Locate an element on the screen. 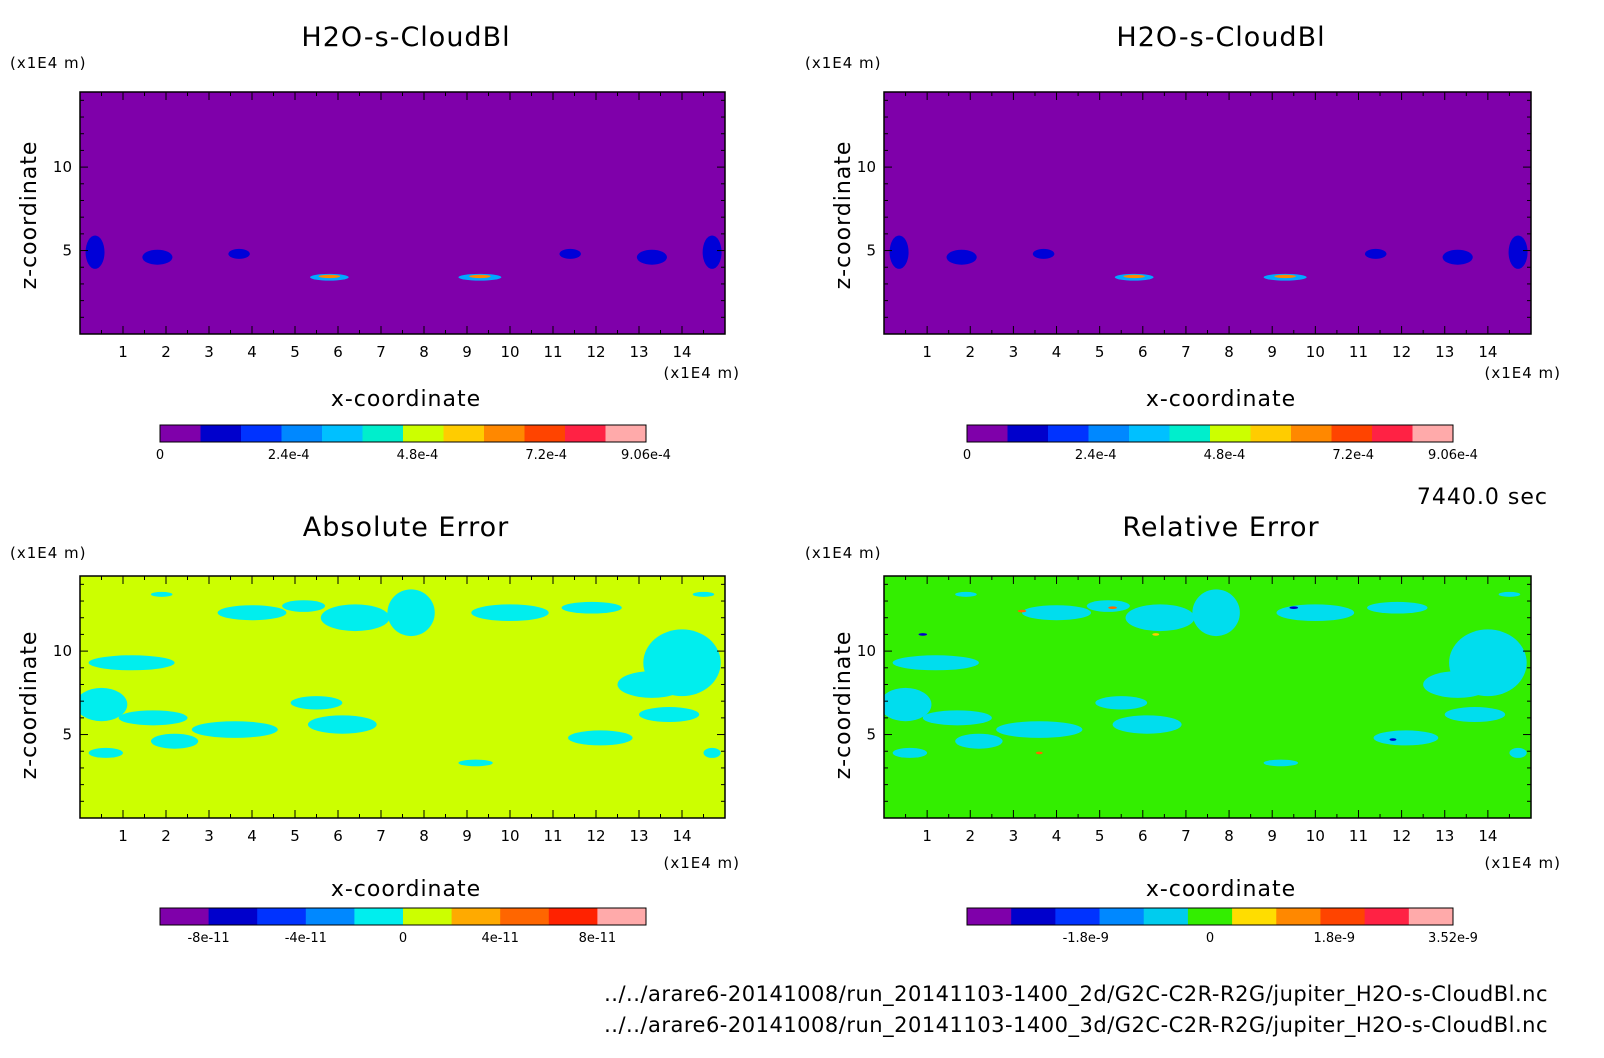 The height and width of the screenshot is (1058, 1604). x-unit-label: (x1E4 m) is located at coordinates (1522, 373).